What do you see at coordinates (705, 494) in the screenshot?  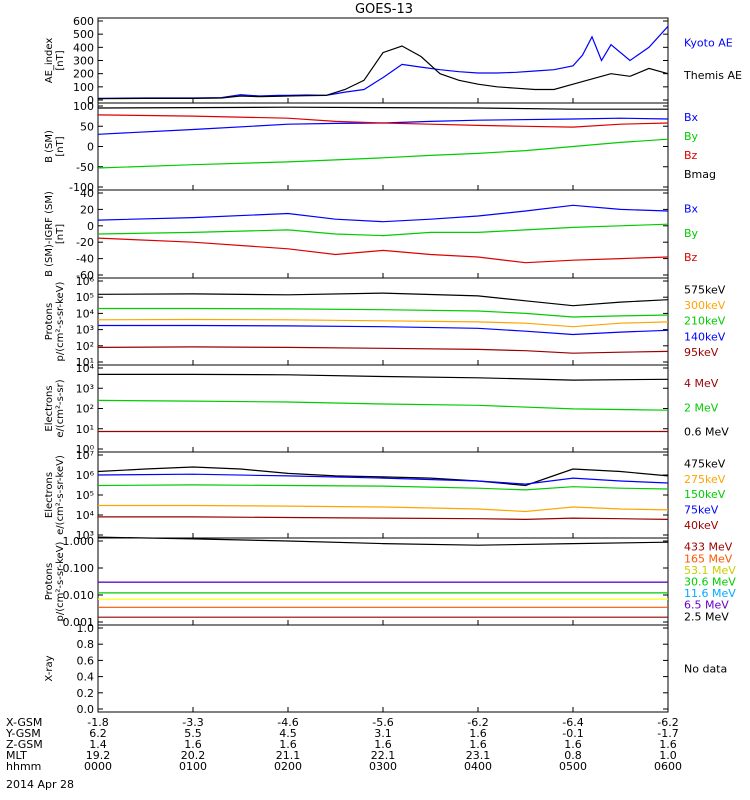 I see `legend-label: 150keV` at bounding box center [705, 494].